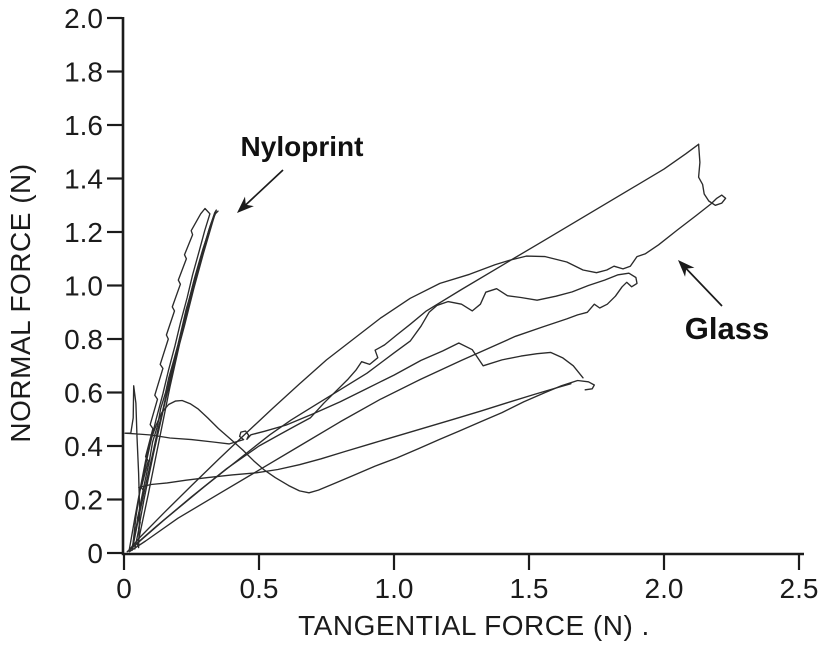  Describe the element at coordinates (355, 436) in the screenshot. I see `series-glass-flat-rise` at that location.